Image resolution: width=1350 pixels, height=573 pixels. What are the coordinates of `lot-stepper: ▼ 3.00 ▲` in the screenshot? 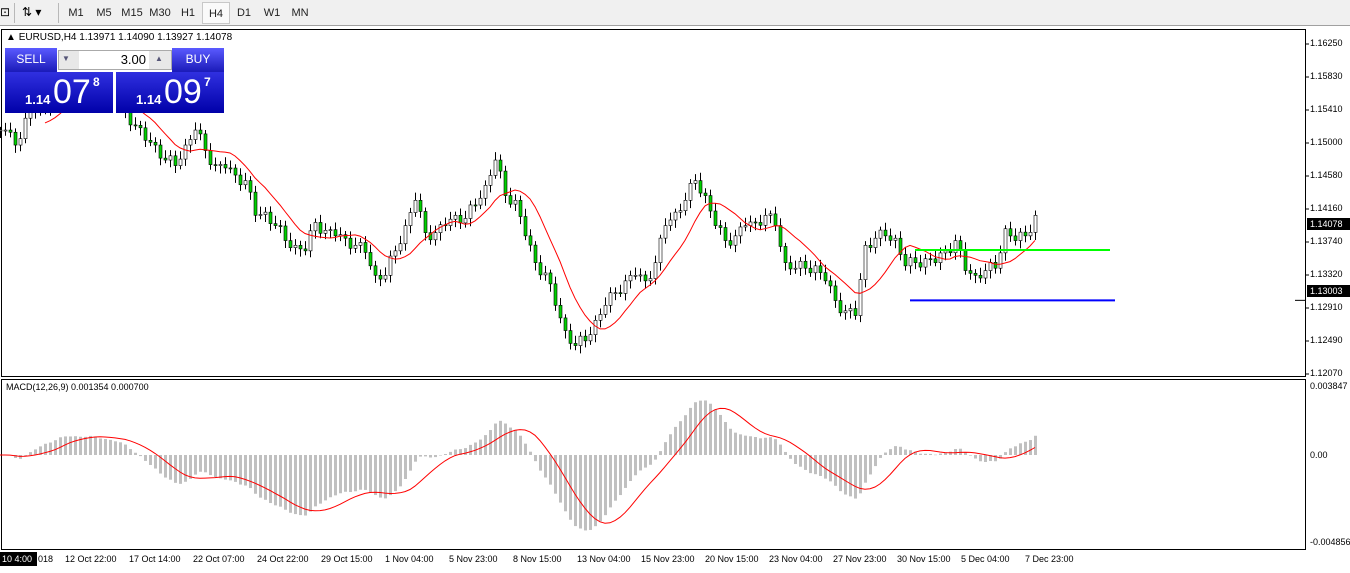 It's located at (115, 60).